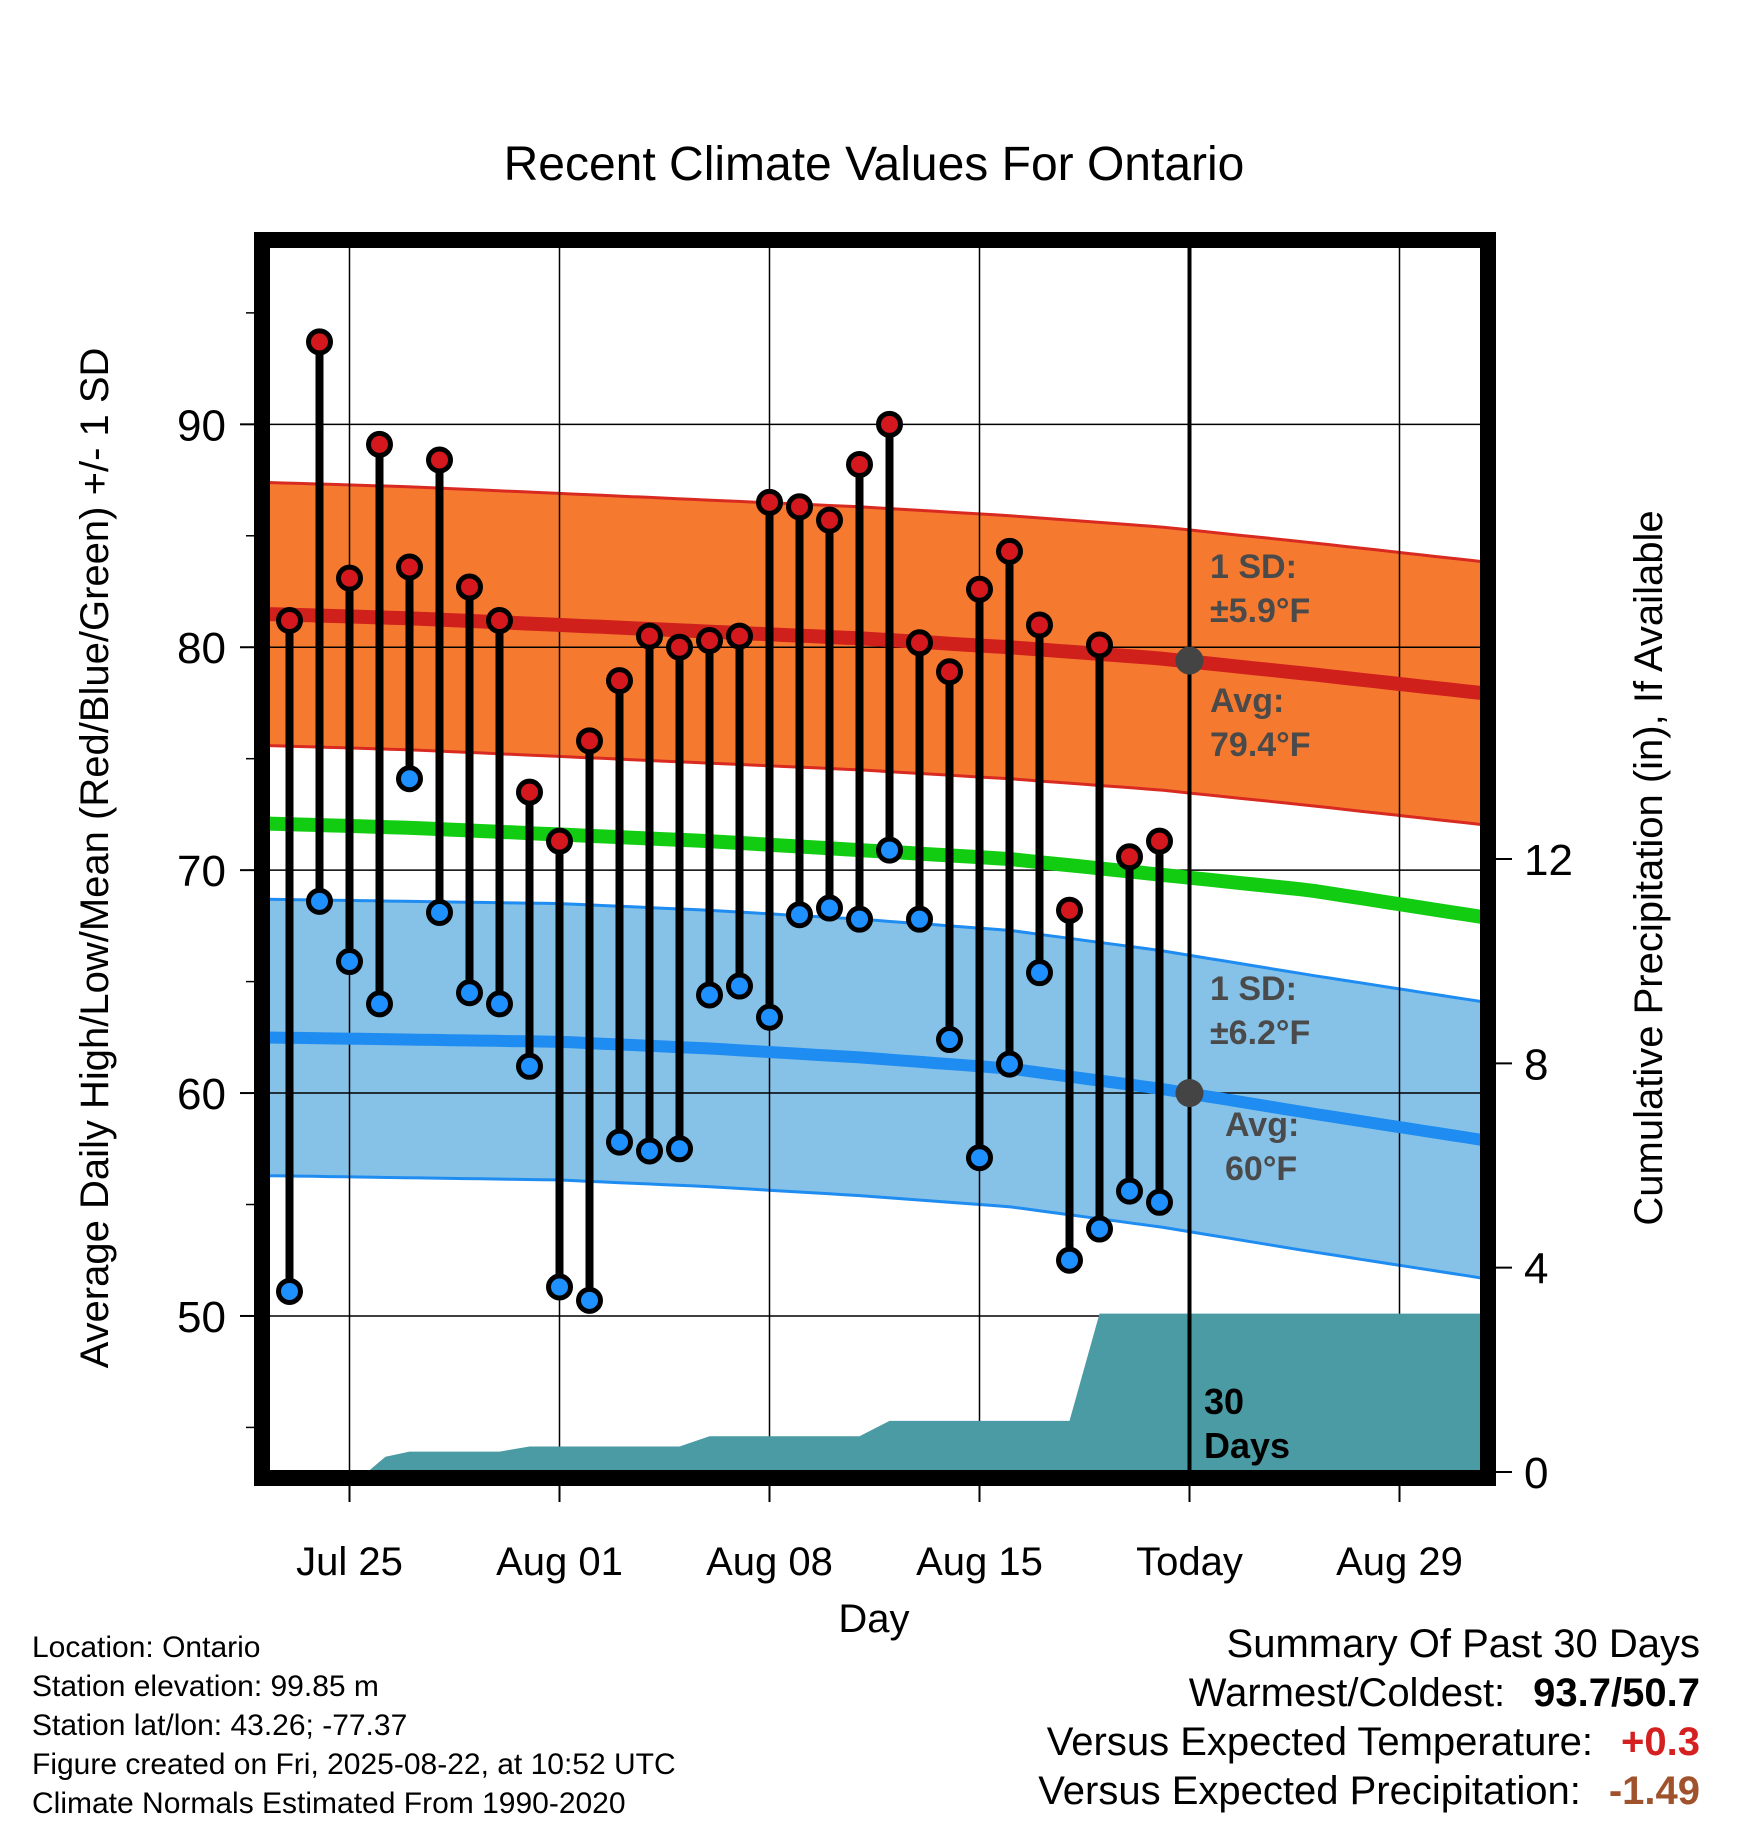 The height and width of the screenshot is (1828, 1748). What do you see at coordinates (1253, 989) in the screenshot?
I see `low-sd-label: 1 SD:` at bounding box center [1253, 989].